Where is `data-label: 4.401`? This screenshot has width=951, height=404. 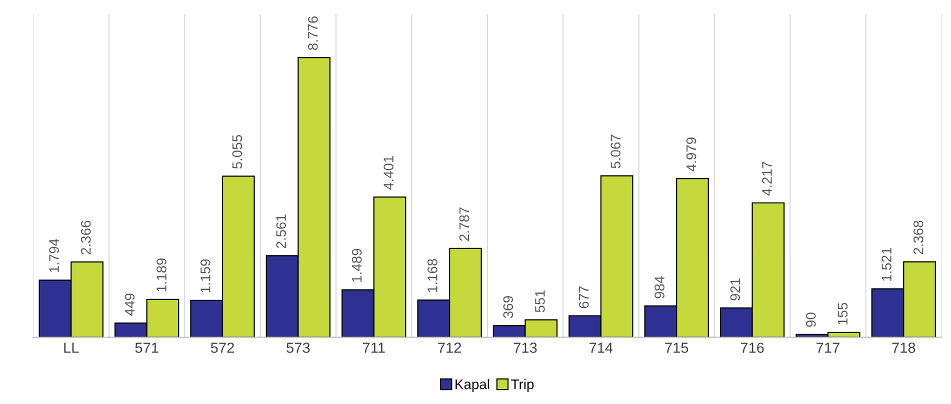
data-label: 4.401 is located at coordinates (389, 173).